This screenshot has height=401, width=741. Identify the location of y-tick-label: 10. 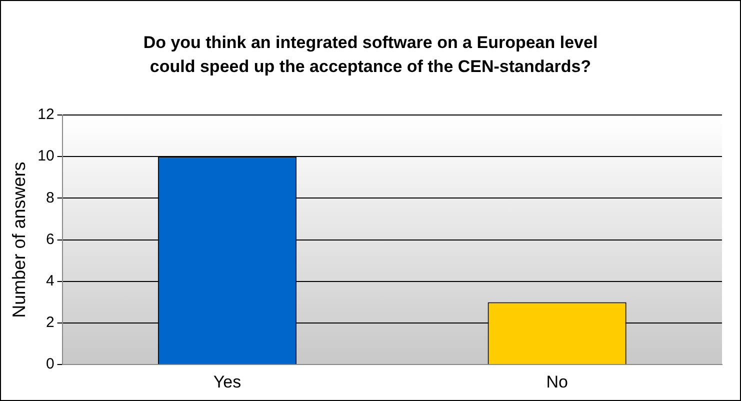
(46, 156).